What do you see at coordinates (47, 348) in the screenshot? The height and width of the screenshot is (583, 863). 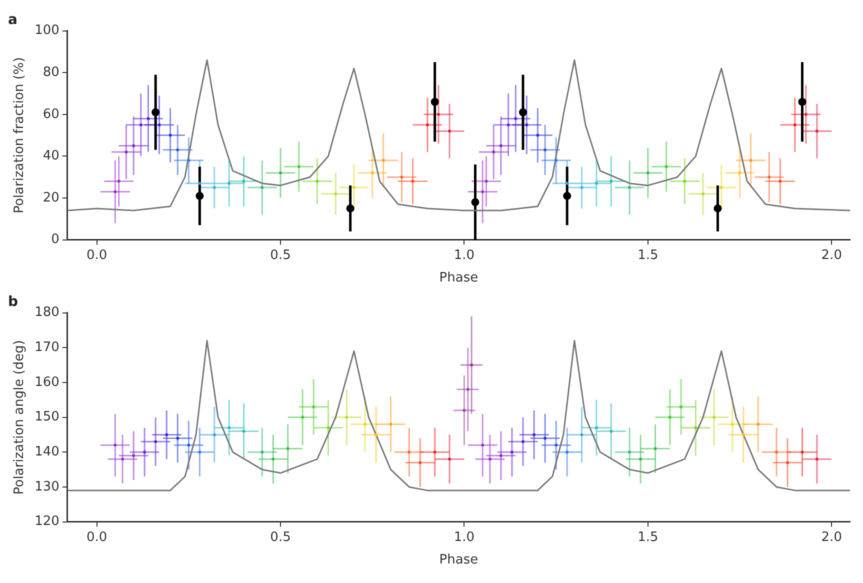 I see `y-tick-label: 170` at bounding box center [47, 348].